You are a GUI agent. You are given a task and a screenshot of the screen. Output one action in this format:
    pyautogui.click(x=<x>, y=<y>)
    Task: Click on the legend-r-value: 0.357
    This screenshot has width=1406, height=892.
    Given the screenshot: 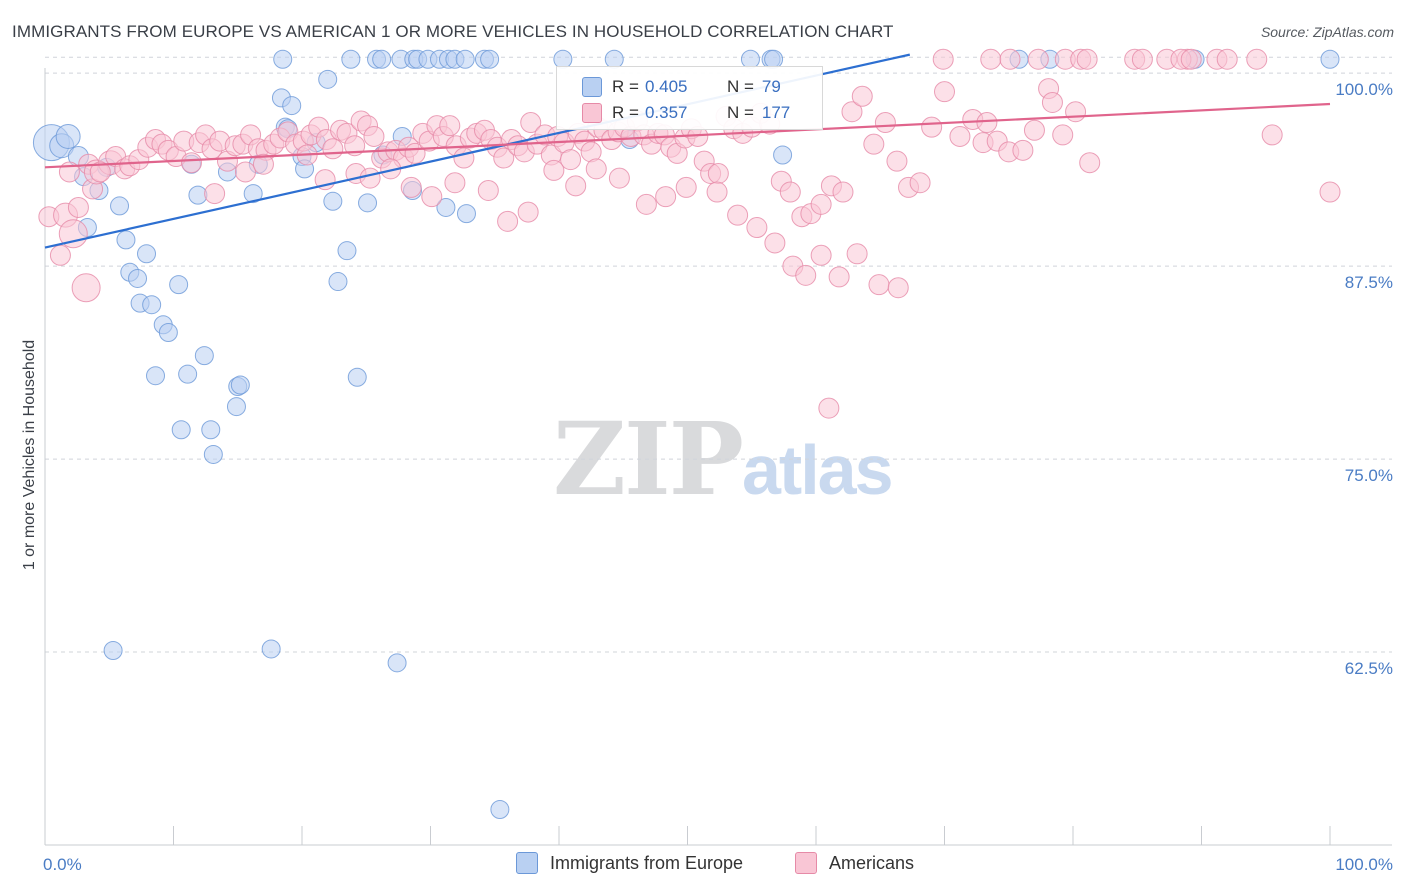 What is the action you would take?
    pyautogui.click(x=666, y=112)
    